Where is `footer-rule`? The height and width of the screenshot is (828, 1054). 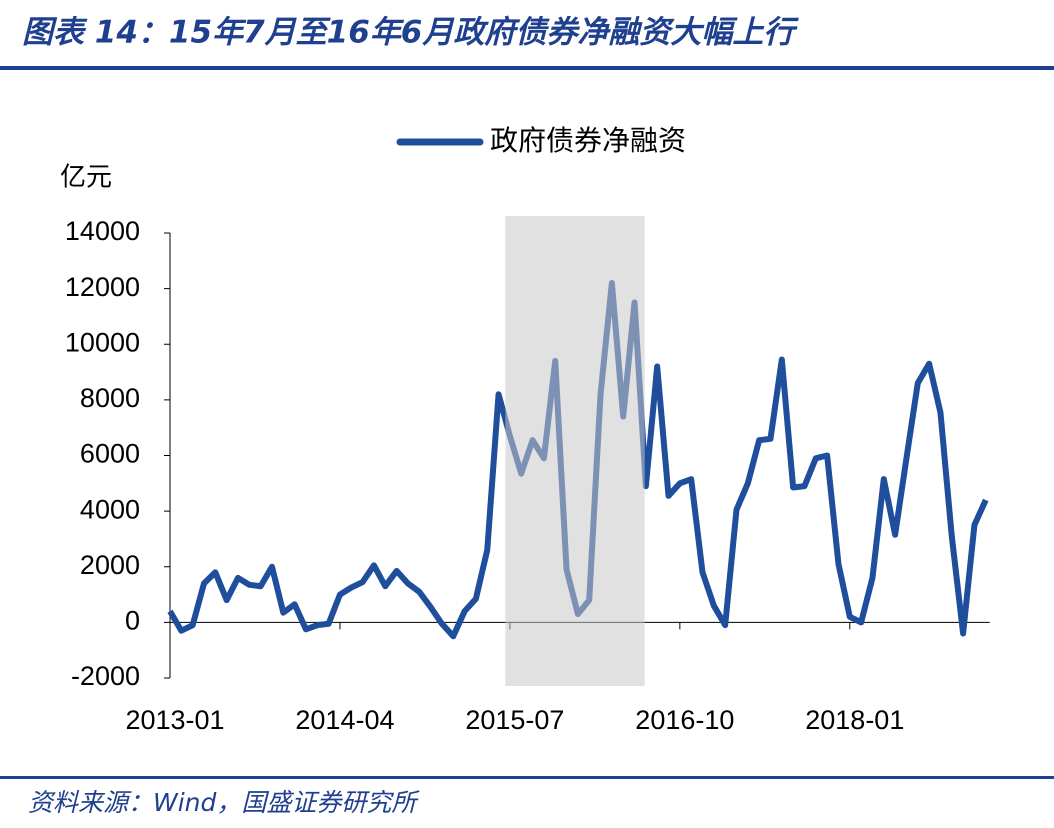 footer-rule is located at coordinates (527, 777).